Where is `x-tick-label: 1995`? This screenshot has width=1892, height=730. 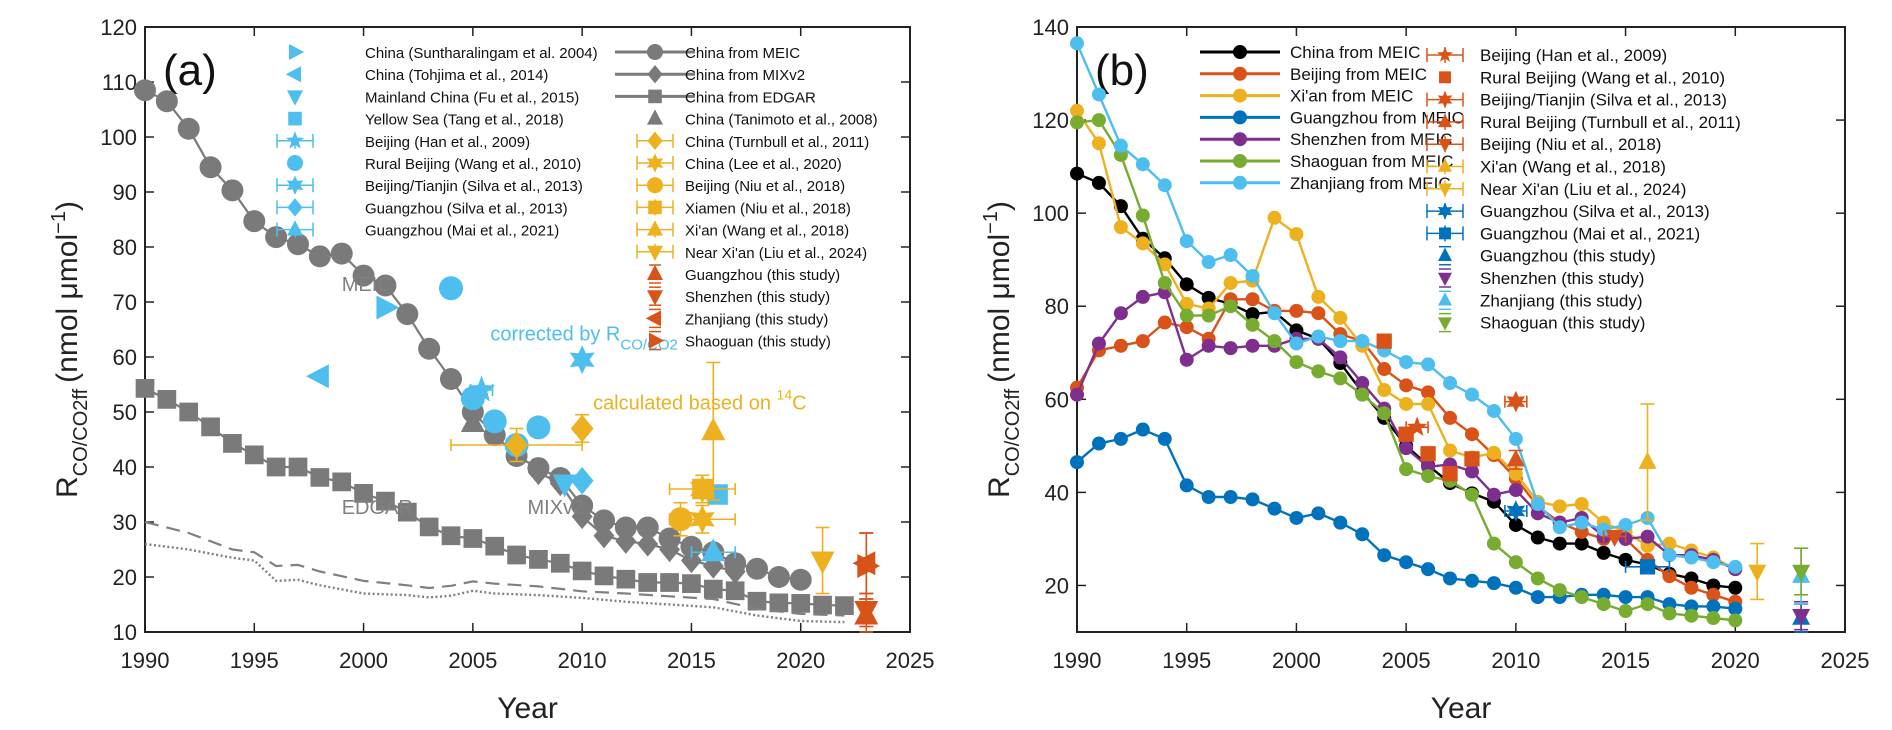 x-tick-label: 1995 is located at coordinates (1186, 660).